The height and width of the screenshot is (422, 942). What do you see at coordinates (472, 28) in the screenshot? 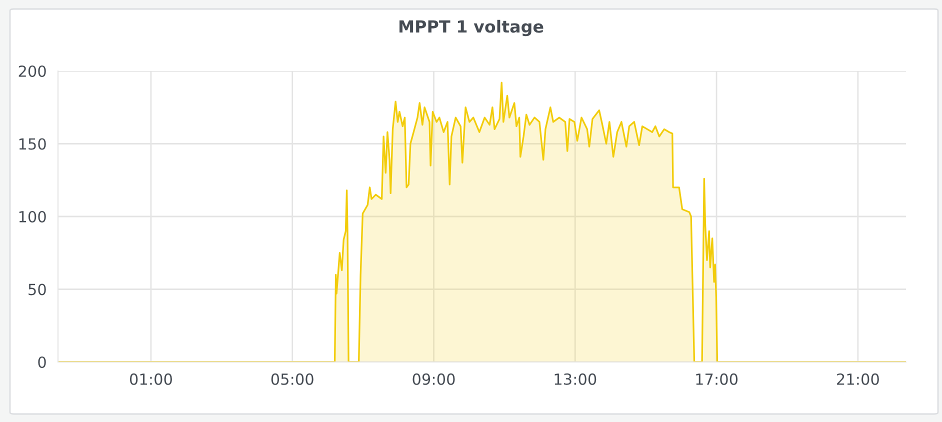
I see `chart-title: MPPT 1 voltage` at bounding box center [472, 28].